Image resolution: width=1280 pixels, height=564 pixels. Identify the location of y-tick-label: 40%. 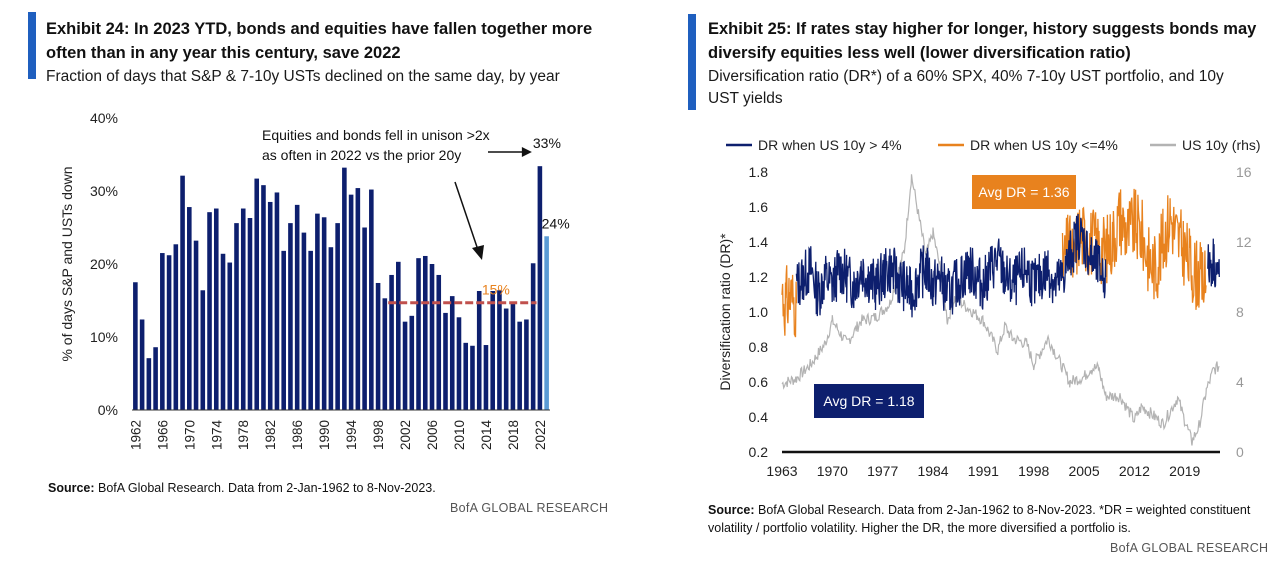
(104, 118).